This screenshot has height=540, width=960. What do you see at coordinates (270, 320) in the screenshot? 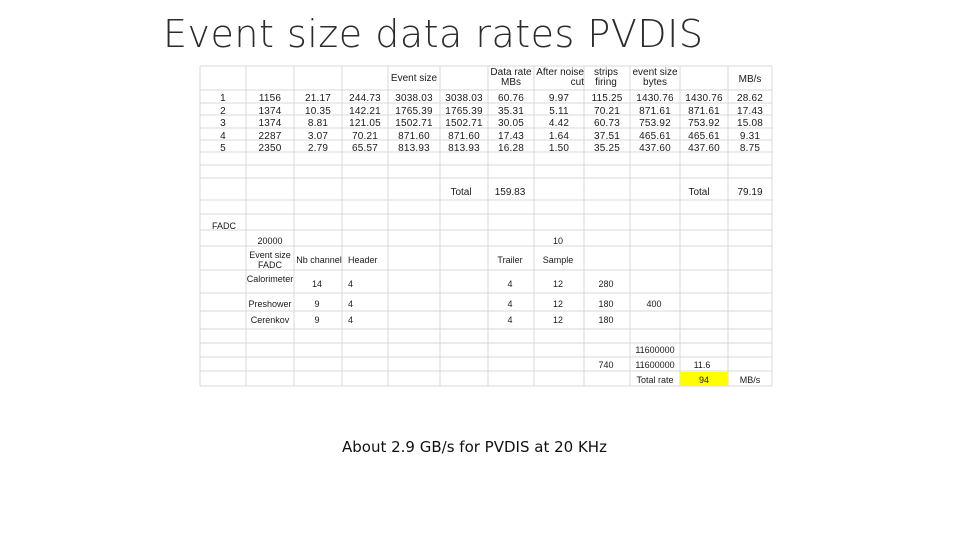
I see `fadc-name-r3: Cerenkov` at bounding box center [270, 320].